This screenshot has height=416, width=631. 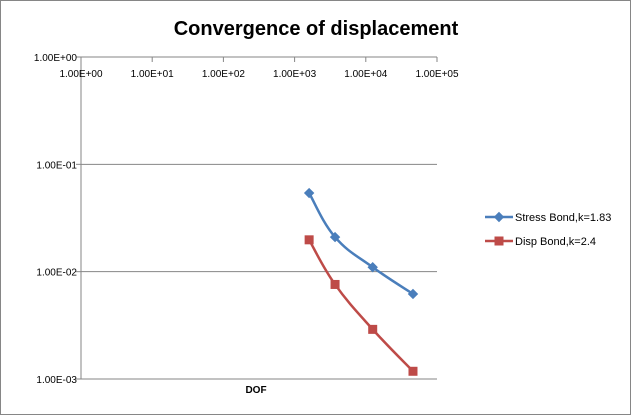 I want to click on legend: Stress Bond,k=1.83 Disp Bond,k=2.4, so click(x=548, y=229).